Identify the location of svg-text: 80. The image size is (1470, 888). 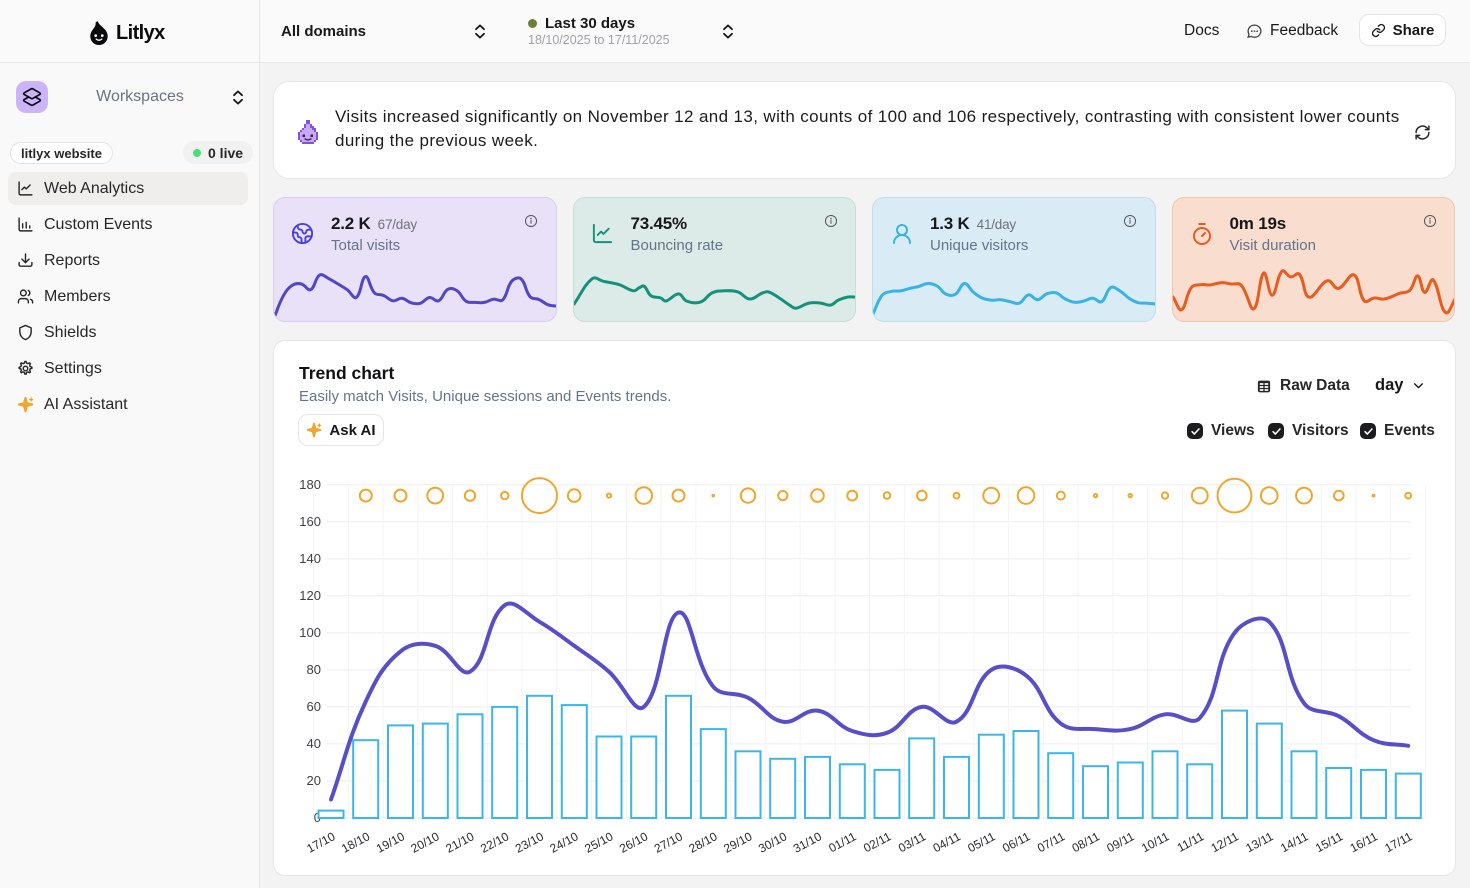
(314, 669).